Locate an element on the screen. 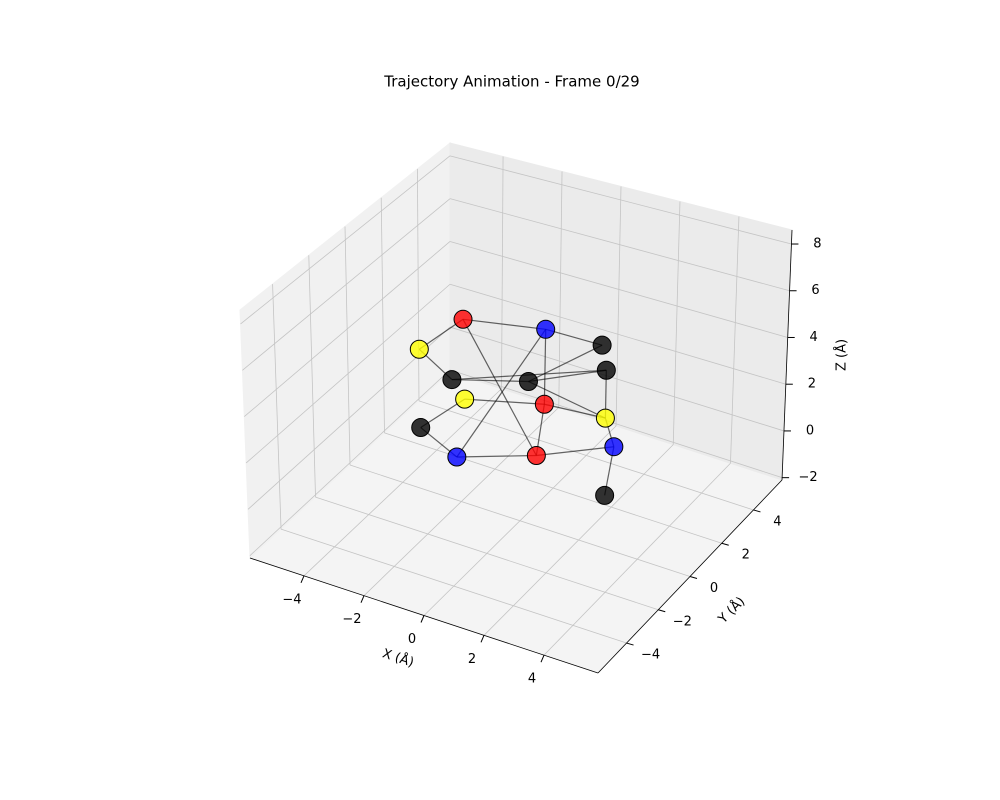 The height and width of the screenshot is (800, 1000). y-tick-label: 2 is located at coordinates (746, 555).